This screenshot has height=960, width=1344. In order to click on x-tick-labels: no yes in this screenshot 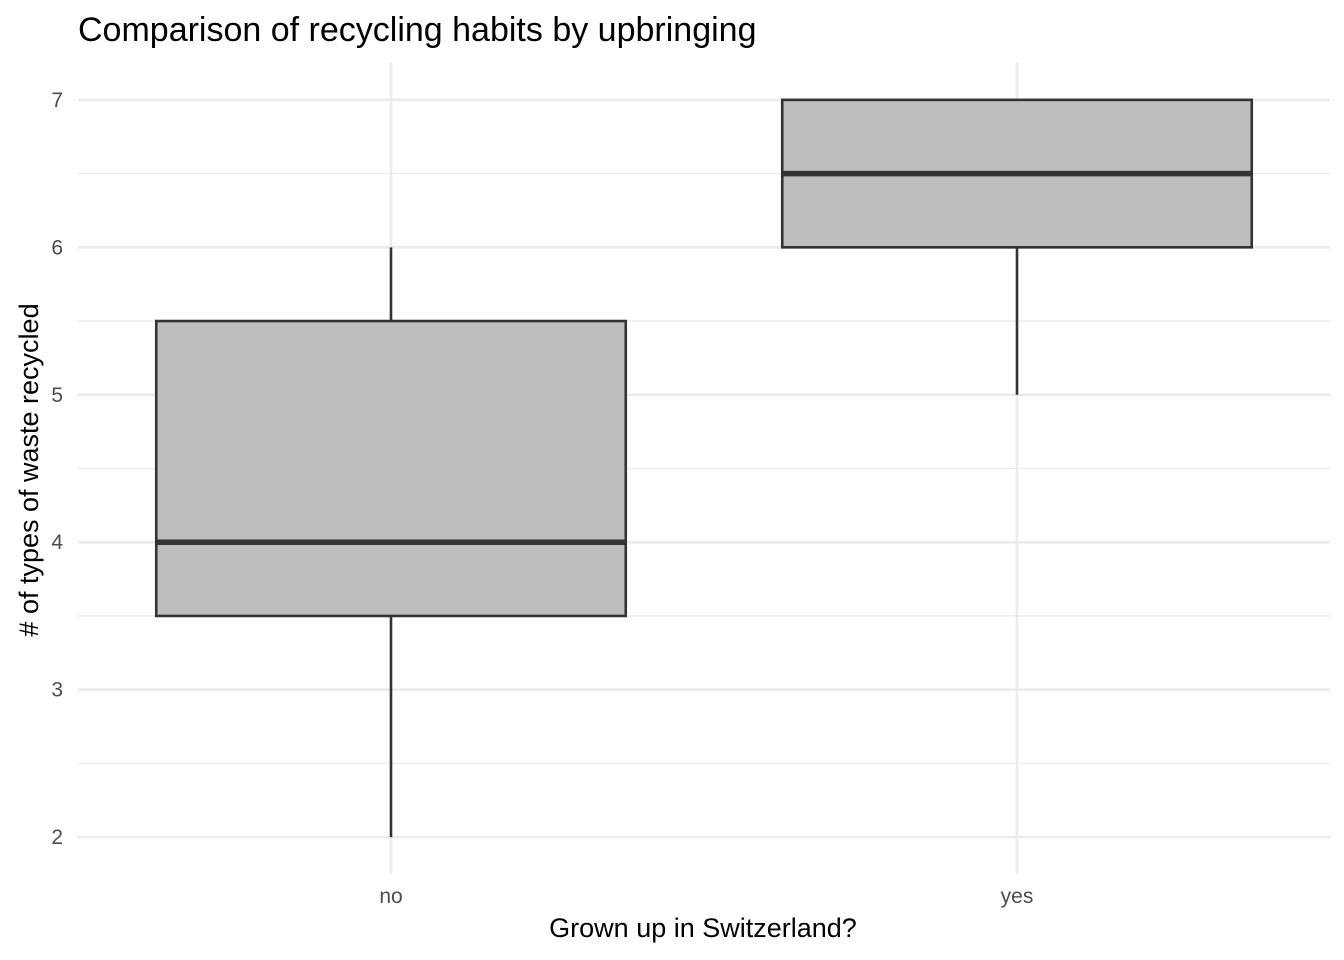, I will do `click(706, 896)`.